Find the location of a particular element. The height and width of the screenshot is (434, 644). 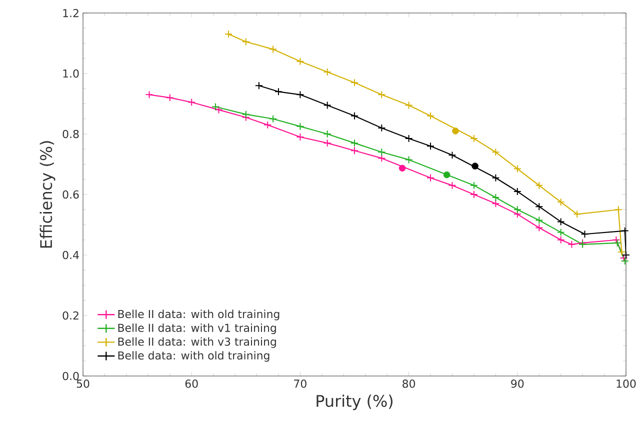

x-tick-label: 90 is located at coordinates (517, 384).